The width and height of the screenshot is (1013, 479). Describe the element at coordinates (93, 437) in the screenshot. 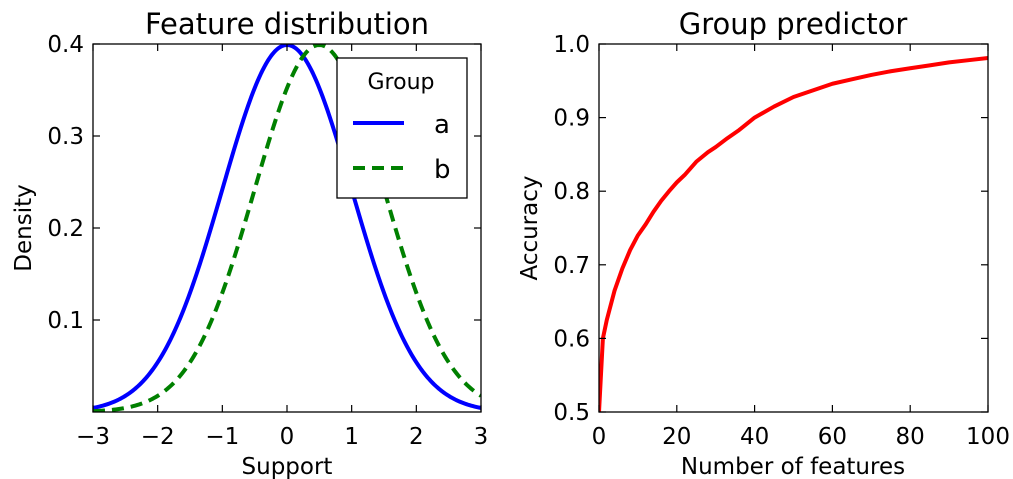

I see `x-tick-label: −3` at that location.